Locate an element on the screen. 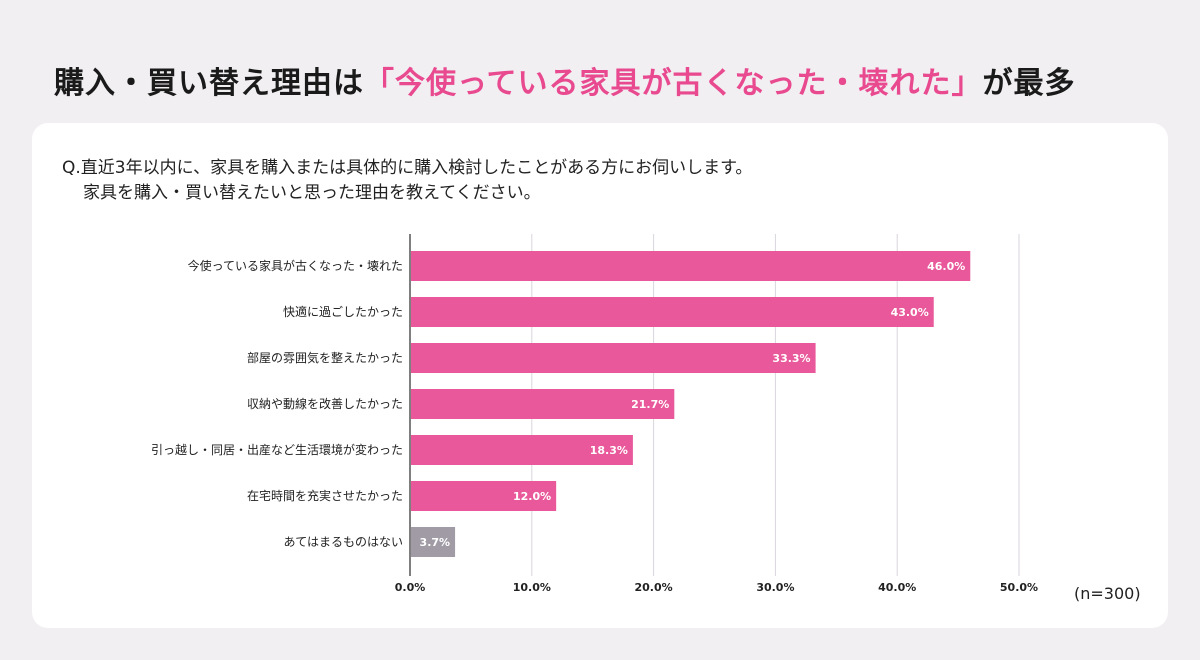 The image size is (1200, 660). category-label: 引っ越し・同居・出産など生活環境が変わった is located at coordinates (277, 449).